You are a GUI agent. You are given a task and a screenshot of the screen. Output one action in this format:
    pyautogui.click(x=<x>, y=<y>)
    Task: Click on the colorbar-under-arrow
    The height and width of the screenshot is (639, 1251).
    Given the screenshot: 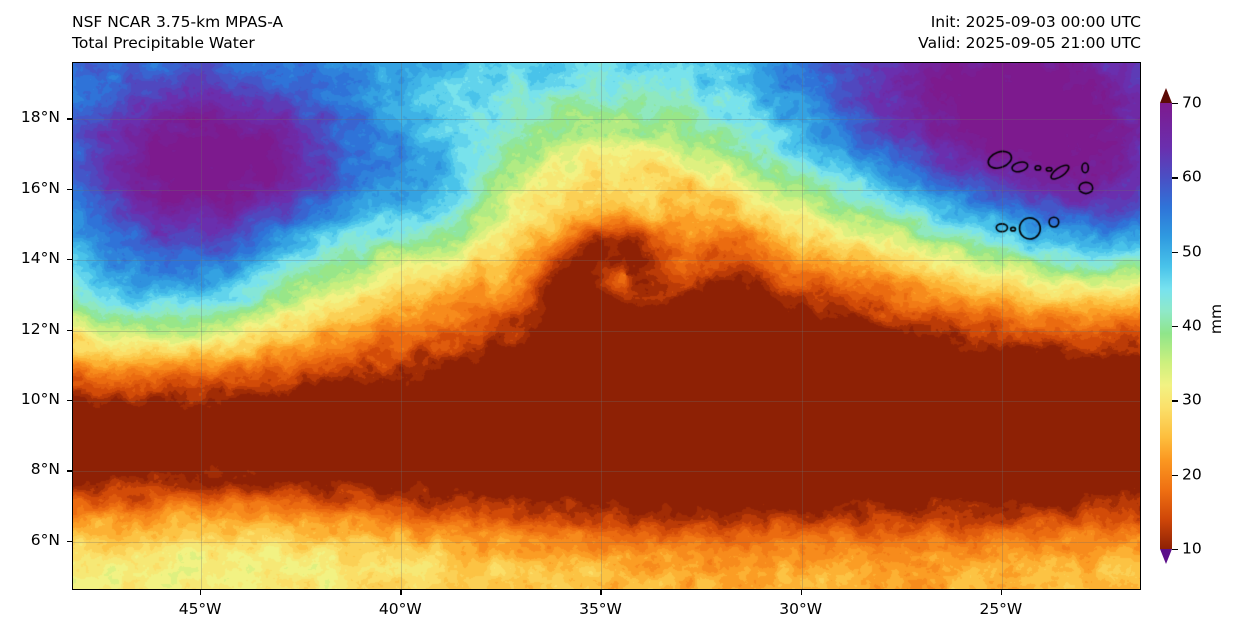 What is the action you would take?
    pyautogui.click(x=1166, y=556)
    